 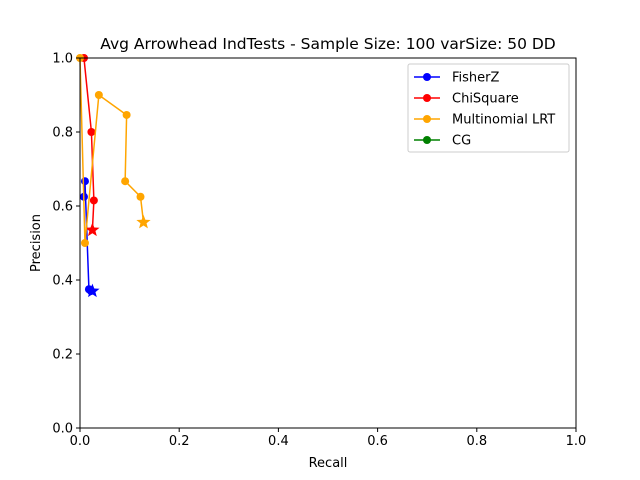 I want to click on legend-label: ChiSquare, so click(x=485, y=99).